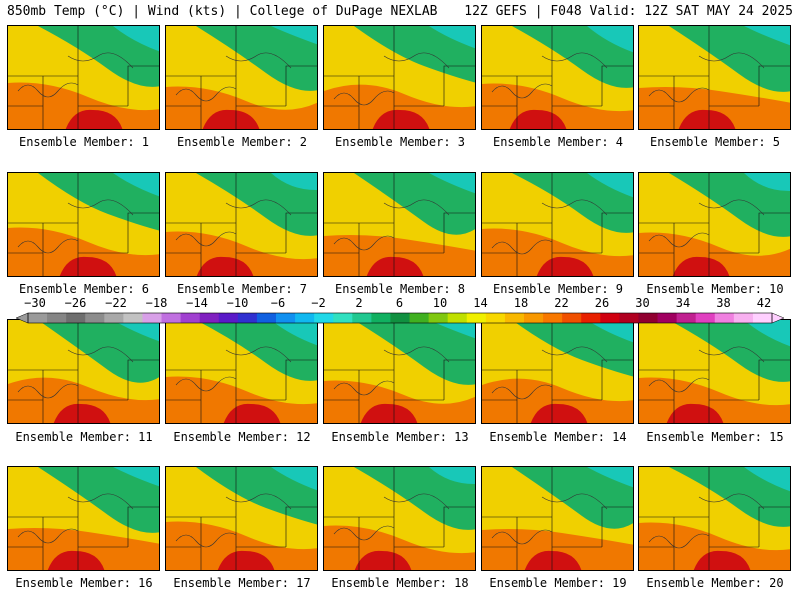 This screenshot has width=800, height=600. I want to click on ensemble-member-label: Ensemble Member: 9, so click(558, 289).